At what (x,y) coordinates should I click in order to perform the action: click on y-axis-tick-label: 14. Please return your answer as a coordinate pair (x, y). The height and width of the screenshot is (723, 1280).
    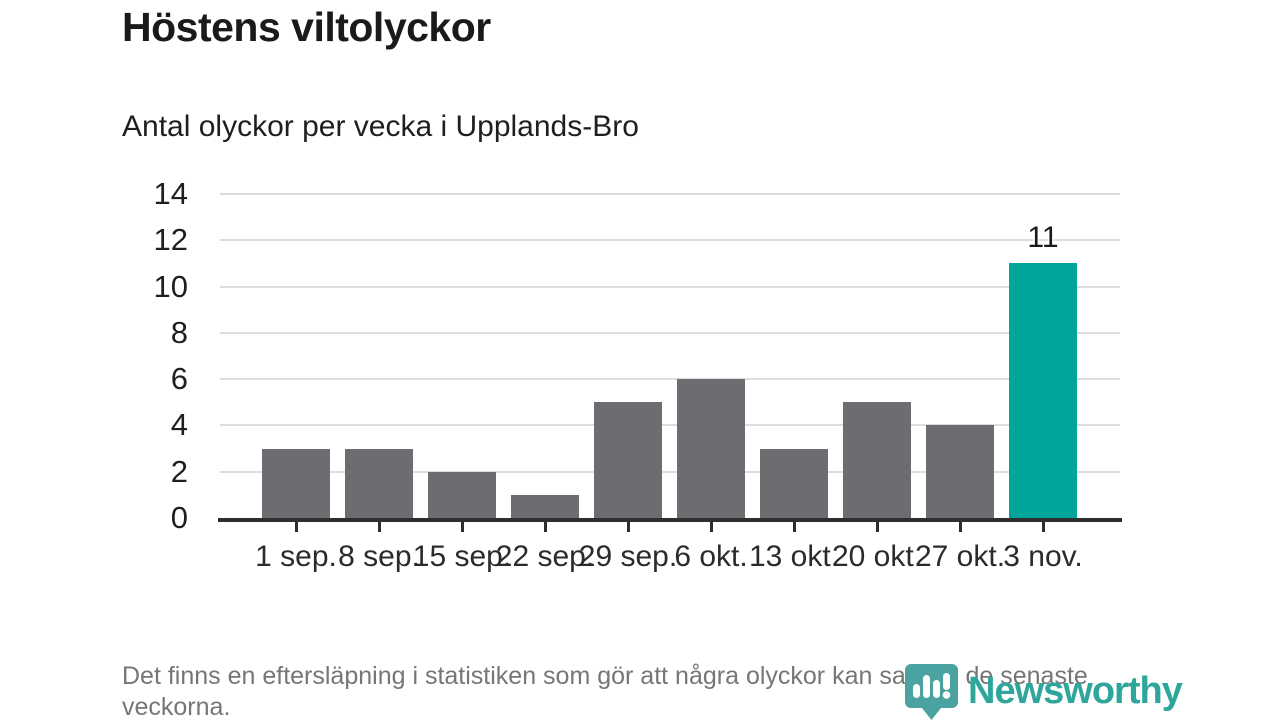
    Looking at the image, I should click on (170, 193).